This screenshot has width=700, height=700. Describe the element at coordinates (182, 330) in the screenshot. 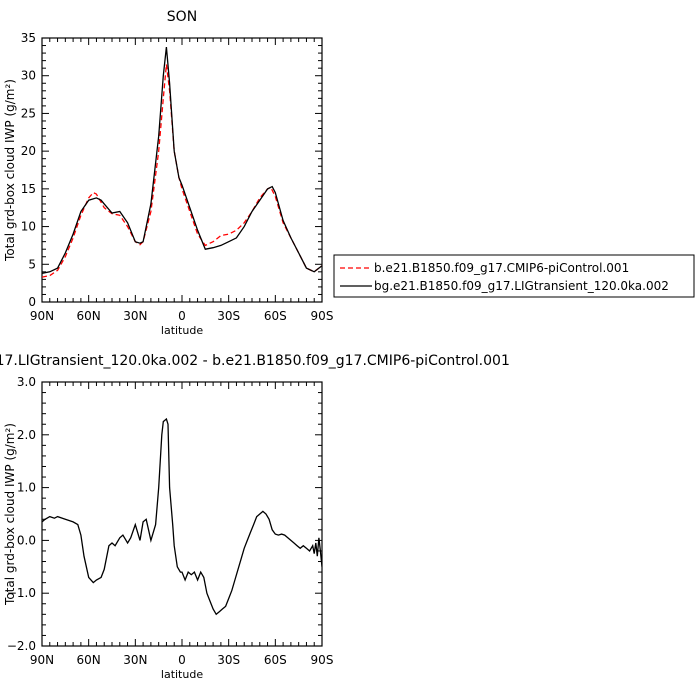

I see `panel1-x-axis-label: latitude` at that location.